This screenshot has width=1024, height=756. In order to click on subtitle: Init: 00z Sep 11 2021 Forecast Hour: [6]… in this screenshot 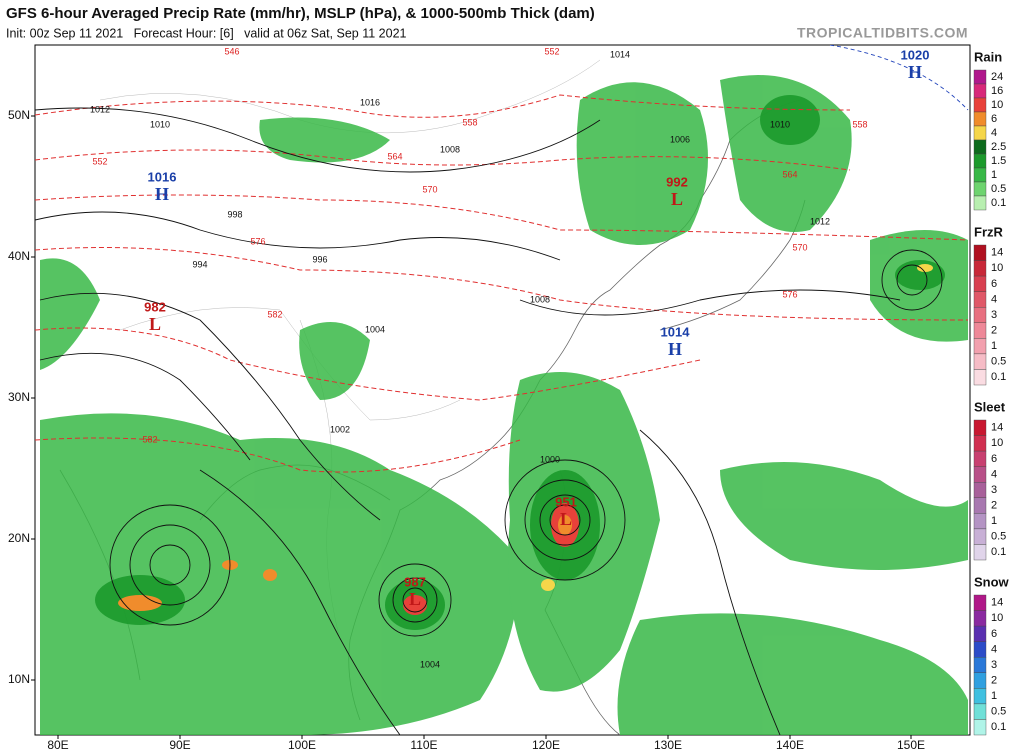, I will do `click(206, 33)`.